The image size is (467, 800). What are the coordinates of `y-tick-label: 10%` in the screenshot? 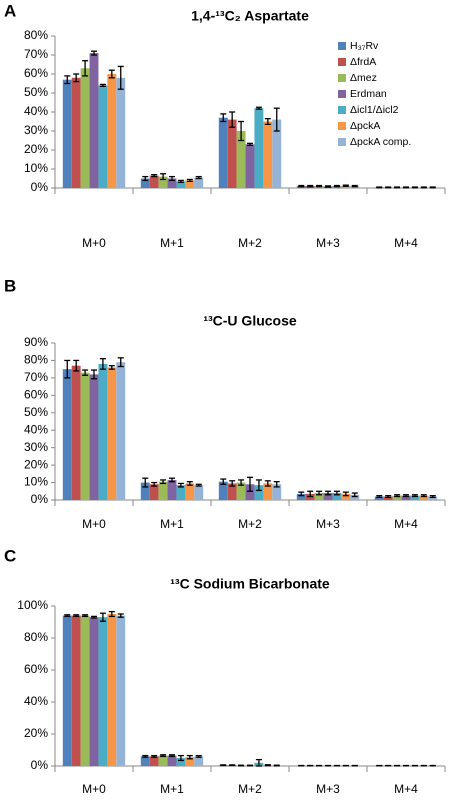 It's located at (36, 482).